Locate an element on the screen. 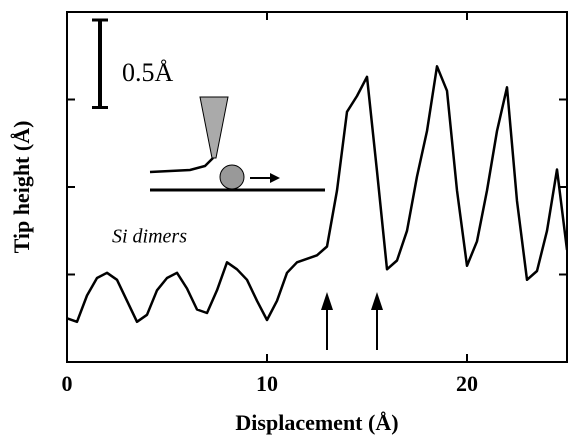  tip-trace is located at coordinates (181, 165).